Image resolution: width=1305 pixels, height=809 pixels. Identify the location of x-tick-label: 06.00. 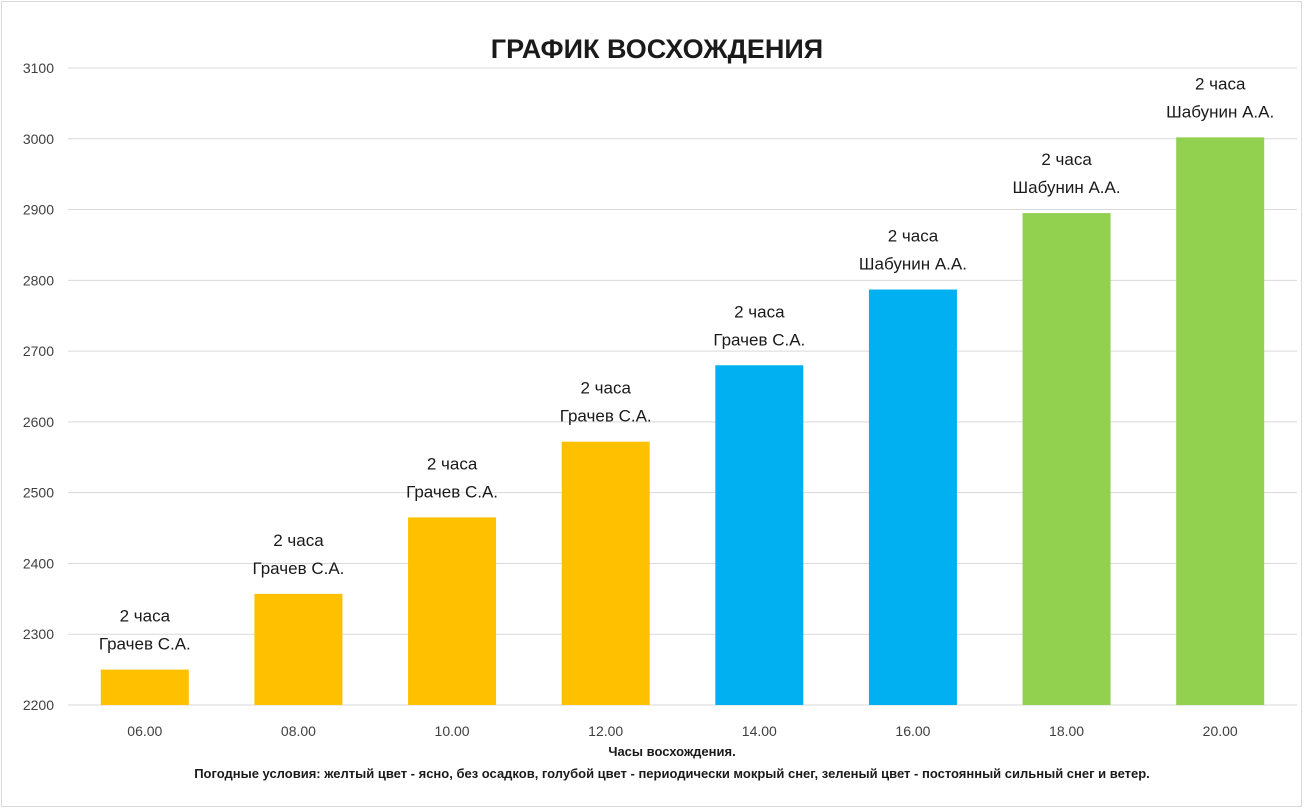
(144, 731).